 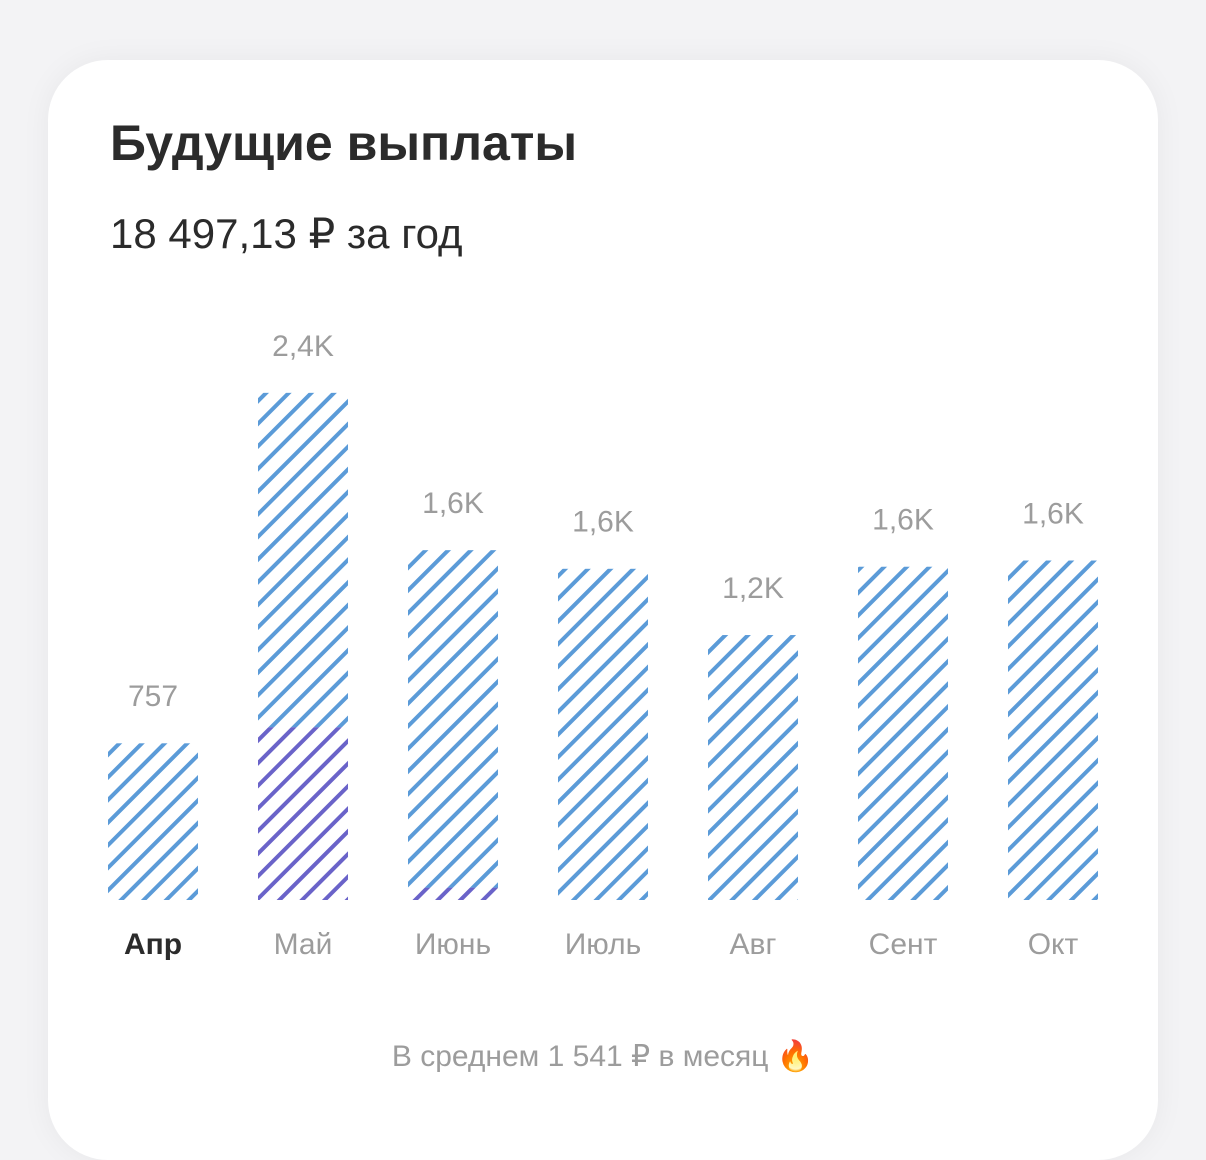 What do you see at coordinates (153, 944) in the screenshot?
I see `x-tick-label: Апр` at bounding box center [153, 944].